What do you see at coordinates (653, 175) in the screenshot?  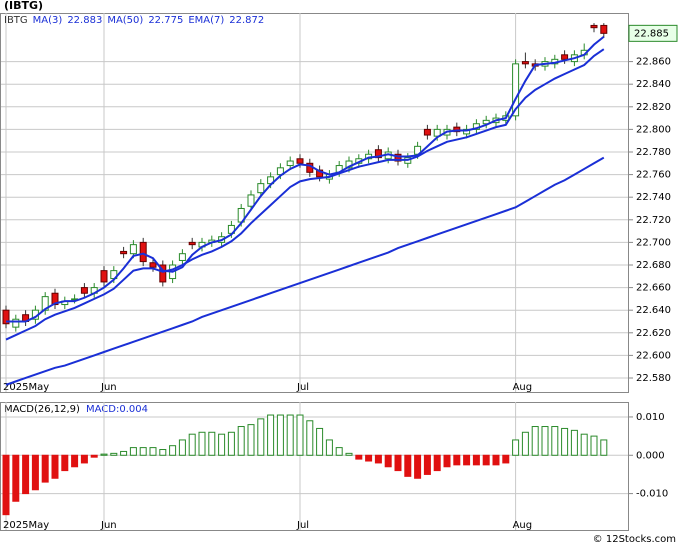 I see `y-tick-label: 22.760` at bounding box center [653, 175].